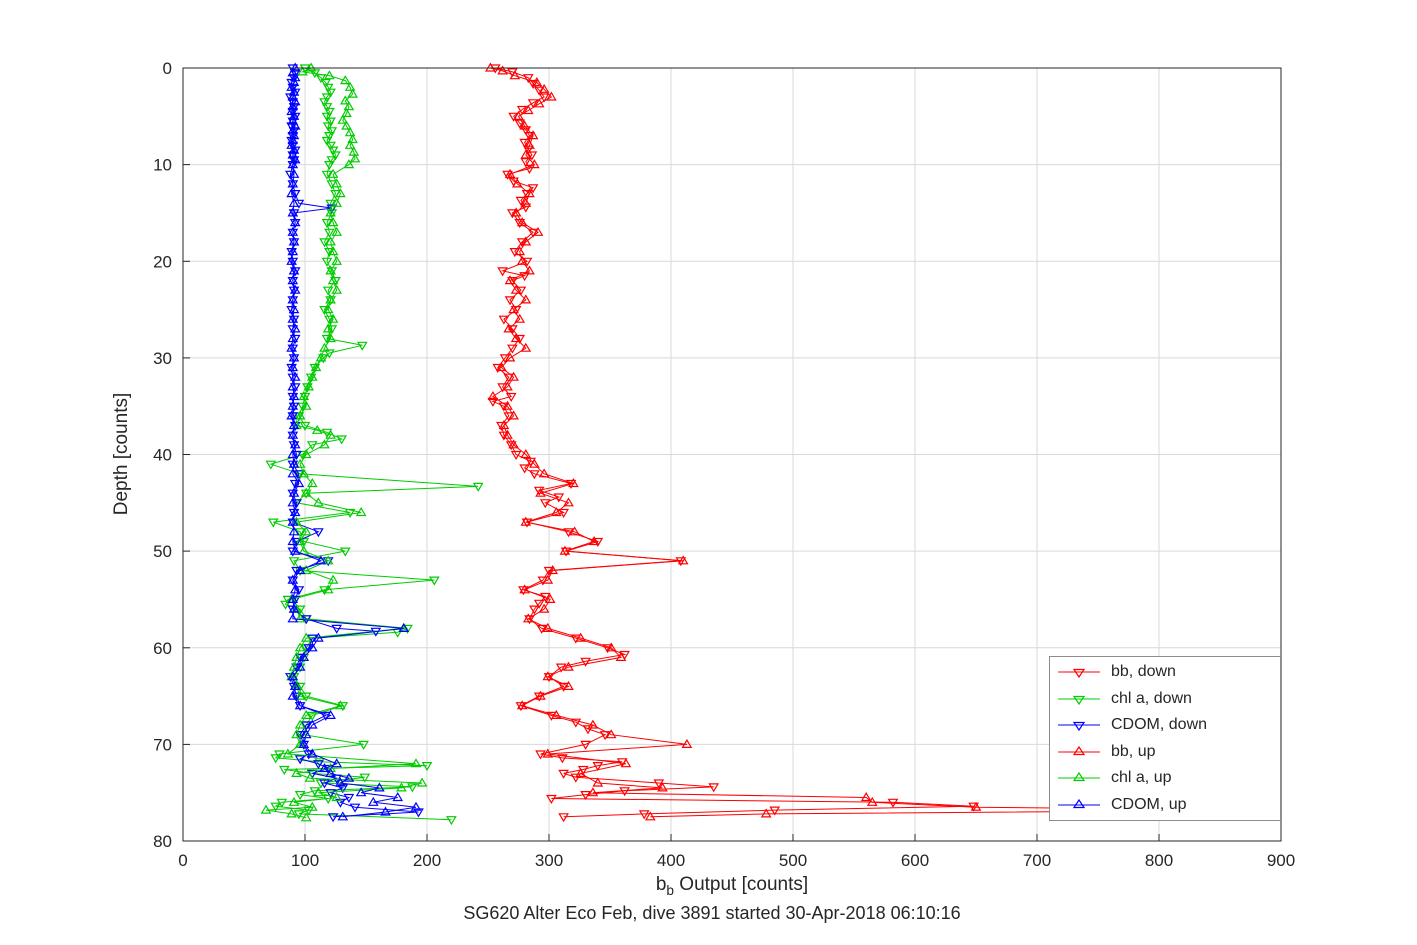 This screenshot has height=945, width=1417. What do you see at coordinates (182, 860) in the screenshot?
I see `x-tick-label: 0` at bounding box center [182, 860].